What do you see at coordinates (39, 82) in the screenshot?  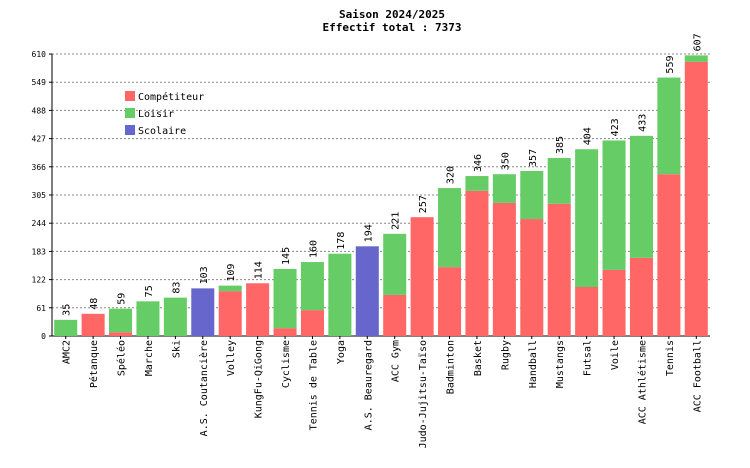 I see `y-tick-label: 549` at bounding box center [39, 82].